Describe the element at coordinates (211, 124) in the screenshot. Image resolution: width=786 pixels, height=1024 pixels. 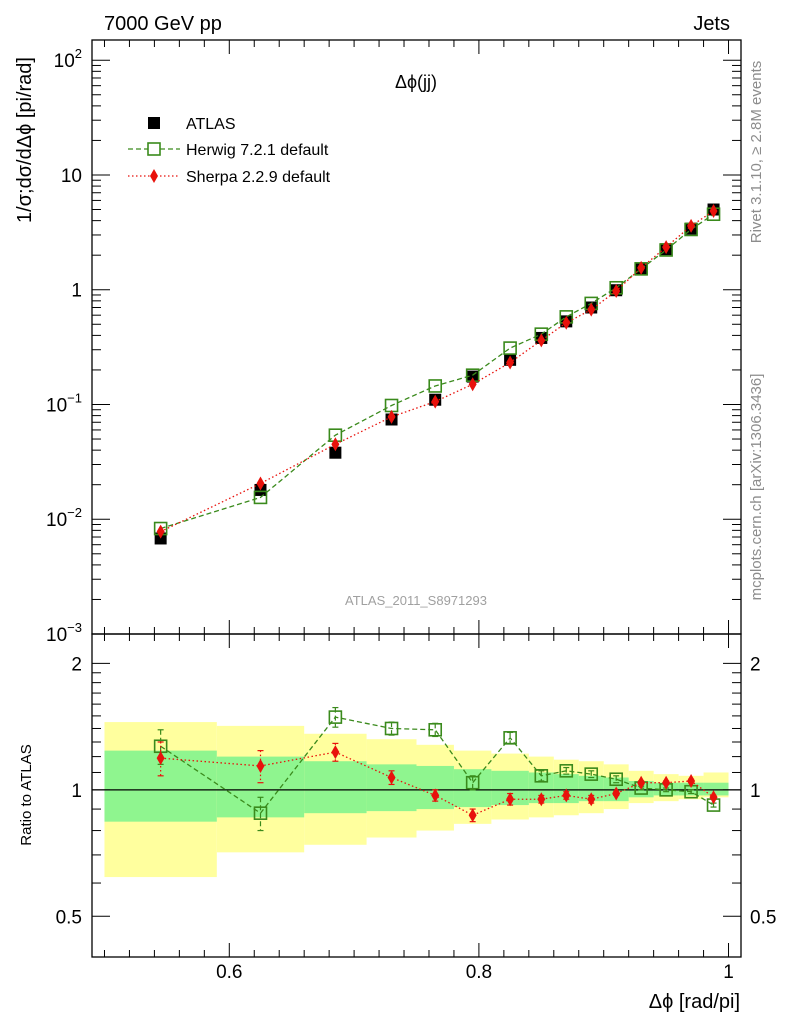
I see `legend-label-atlas: ATLAS` at that location.